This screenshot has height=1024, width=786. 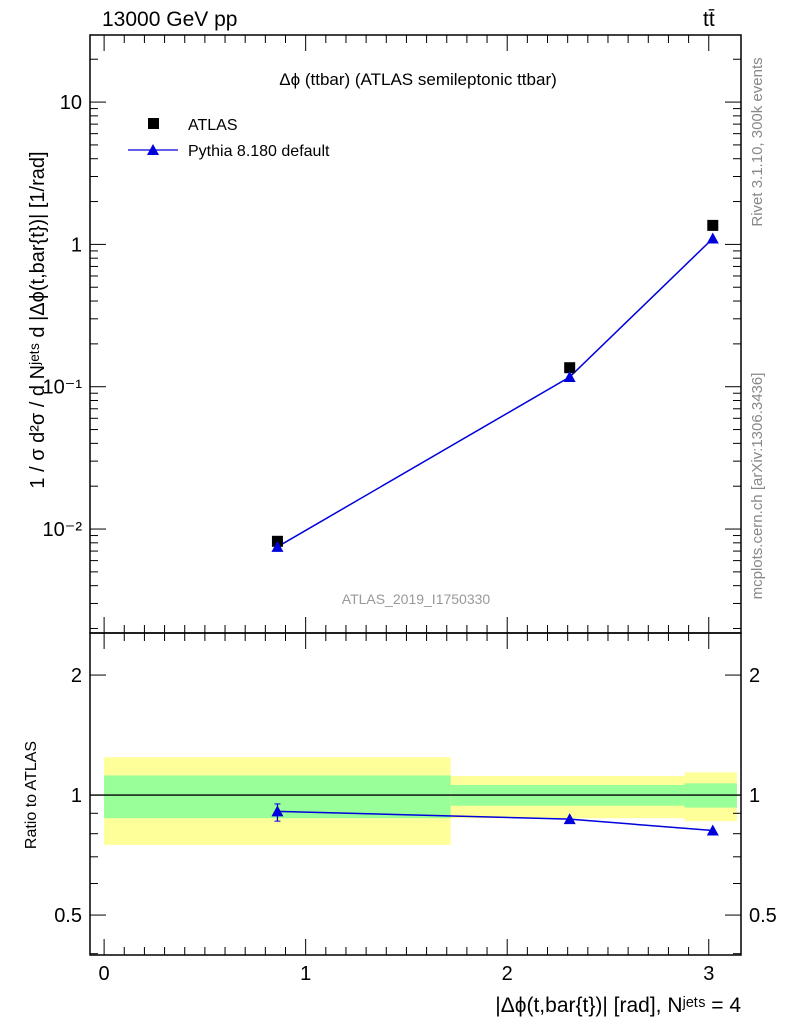 What do you see at coordinates (757, 486) in the screenshot?
I see `mcplots-label: mcplots.cern.ch [arXiv:1306.3436]` at bounding box center [757, 486].